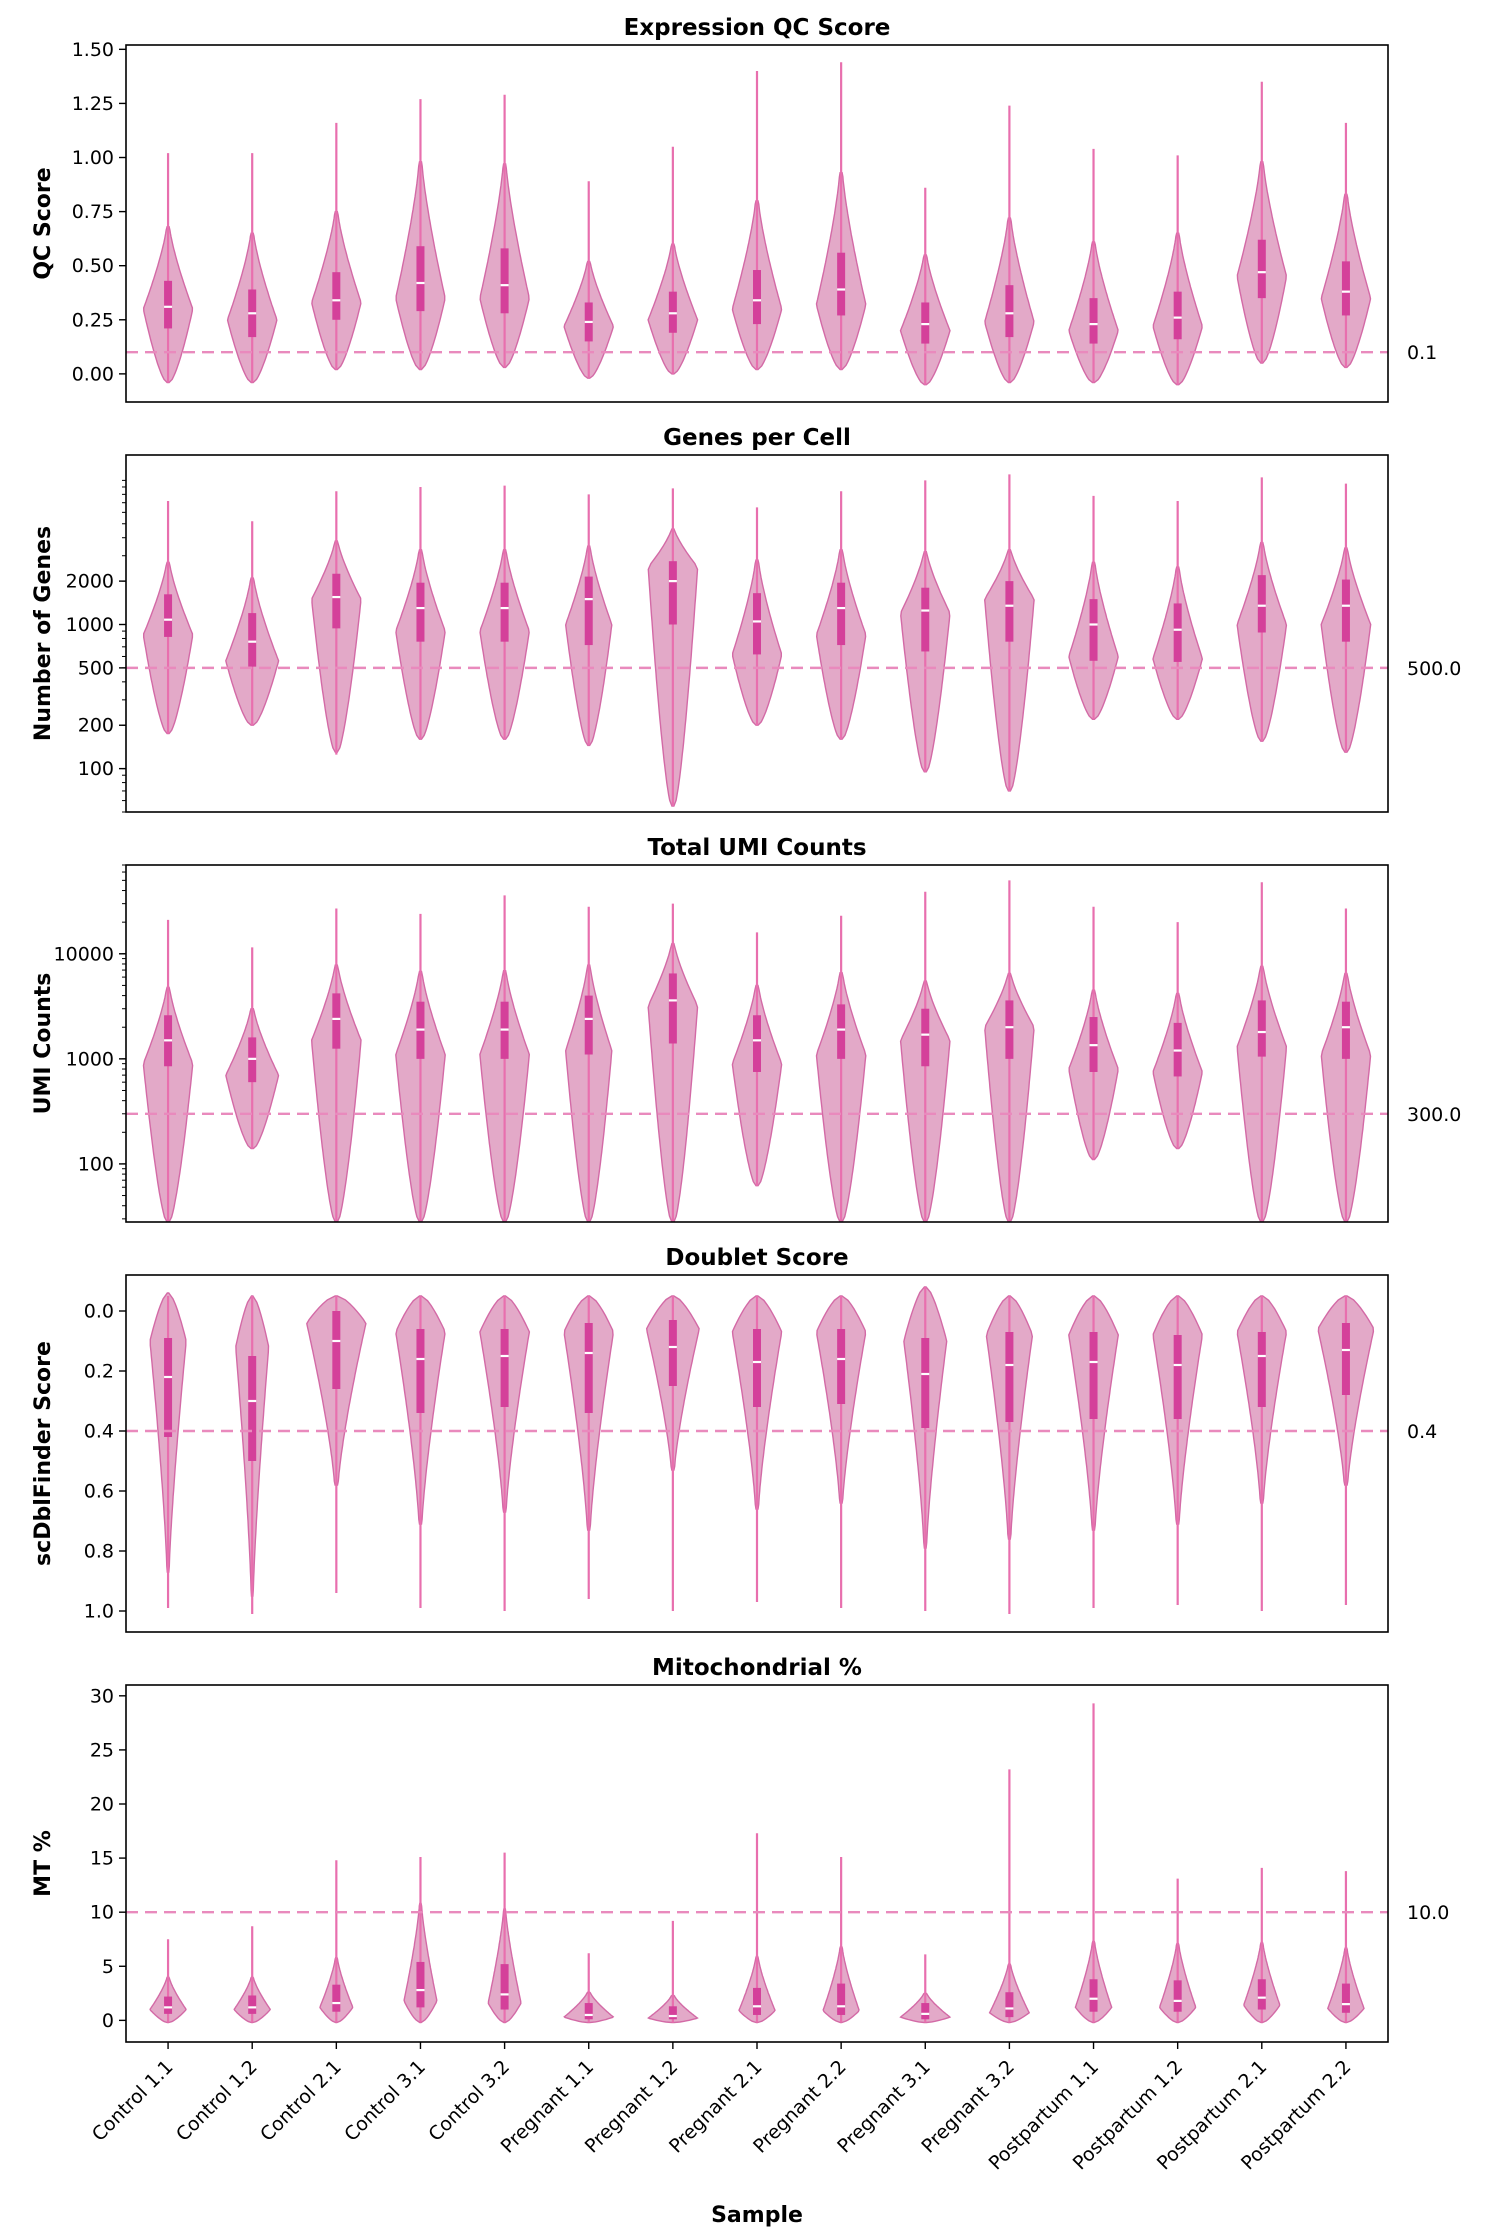 This screenshot has height=2235, width=1486. What do you see at coordinates (757, 1051) in the screenshot?
I see `plot-area` at bounding box center [757, 1051].